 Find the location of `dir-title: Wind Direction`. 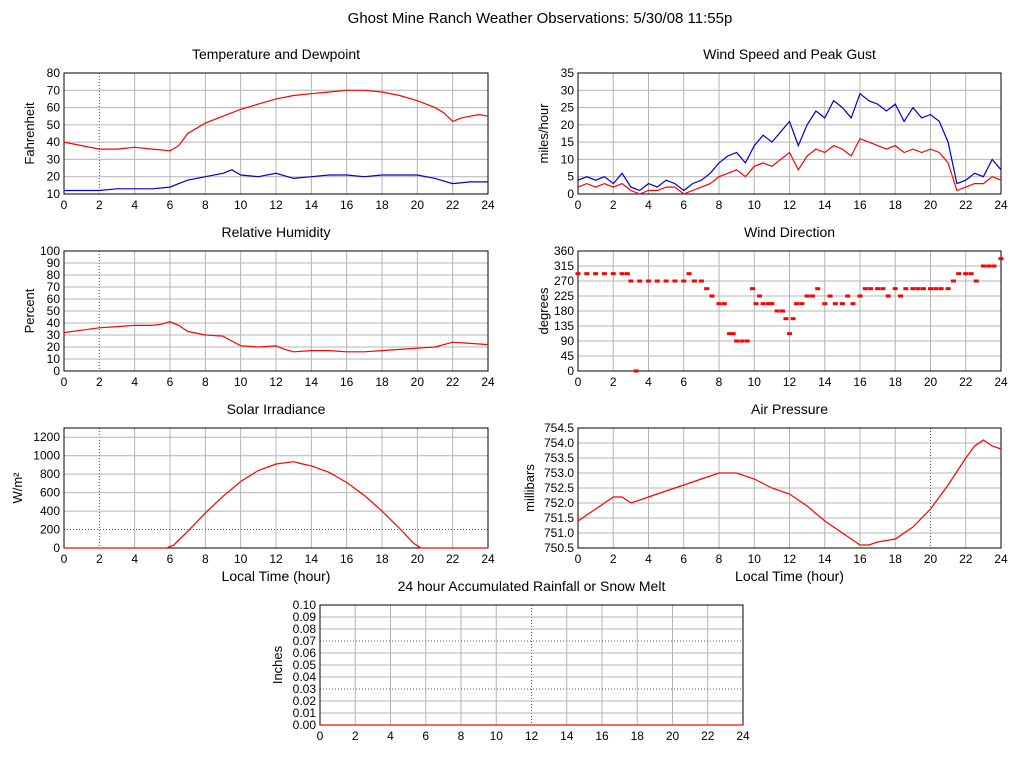

dir-title: Wind Direction is located at coordinates (789, 232).